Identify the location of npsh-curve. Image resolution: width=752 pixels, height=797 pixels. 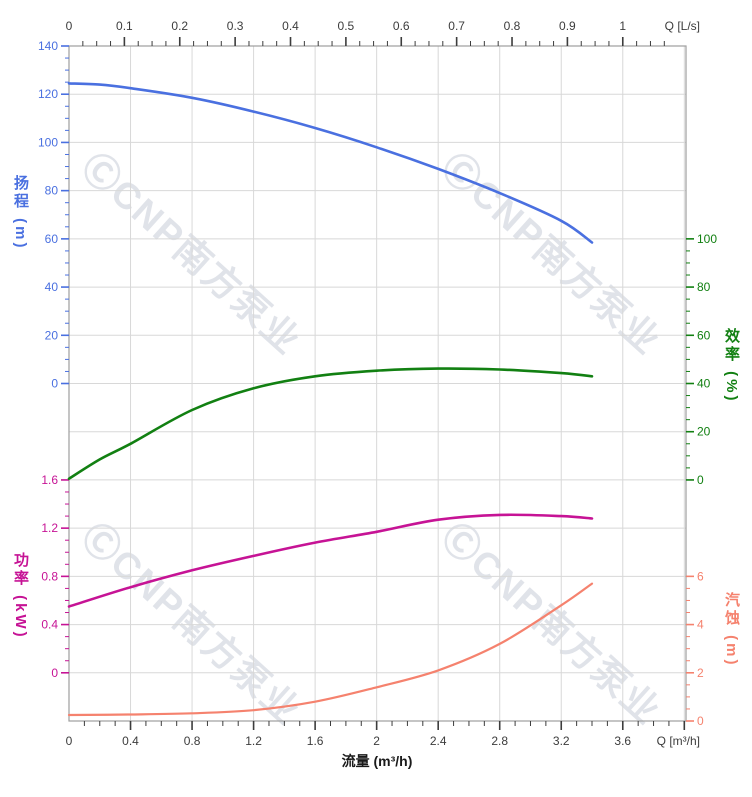
(330, 649).